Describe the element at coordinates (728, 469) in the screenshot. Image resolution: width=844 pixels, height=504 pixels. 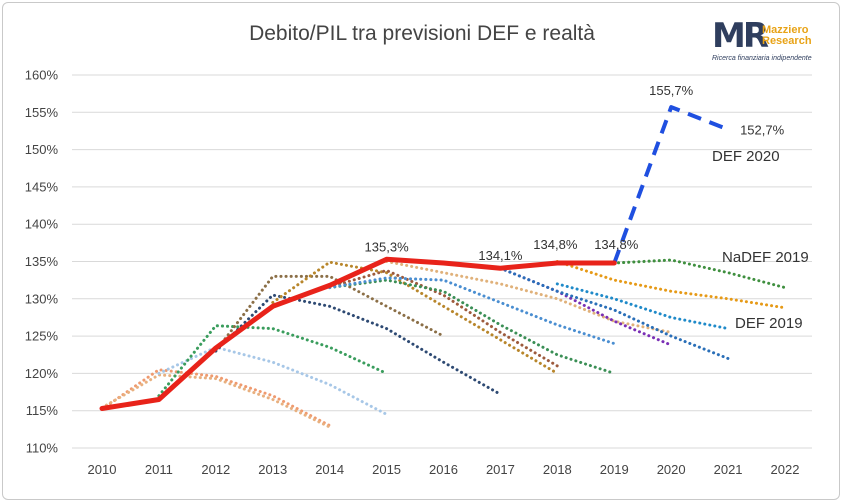
I see `x-tick-label: 2021` at that location.